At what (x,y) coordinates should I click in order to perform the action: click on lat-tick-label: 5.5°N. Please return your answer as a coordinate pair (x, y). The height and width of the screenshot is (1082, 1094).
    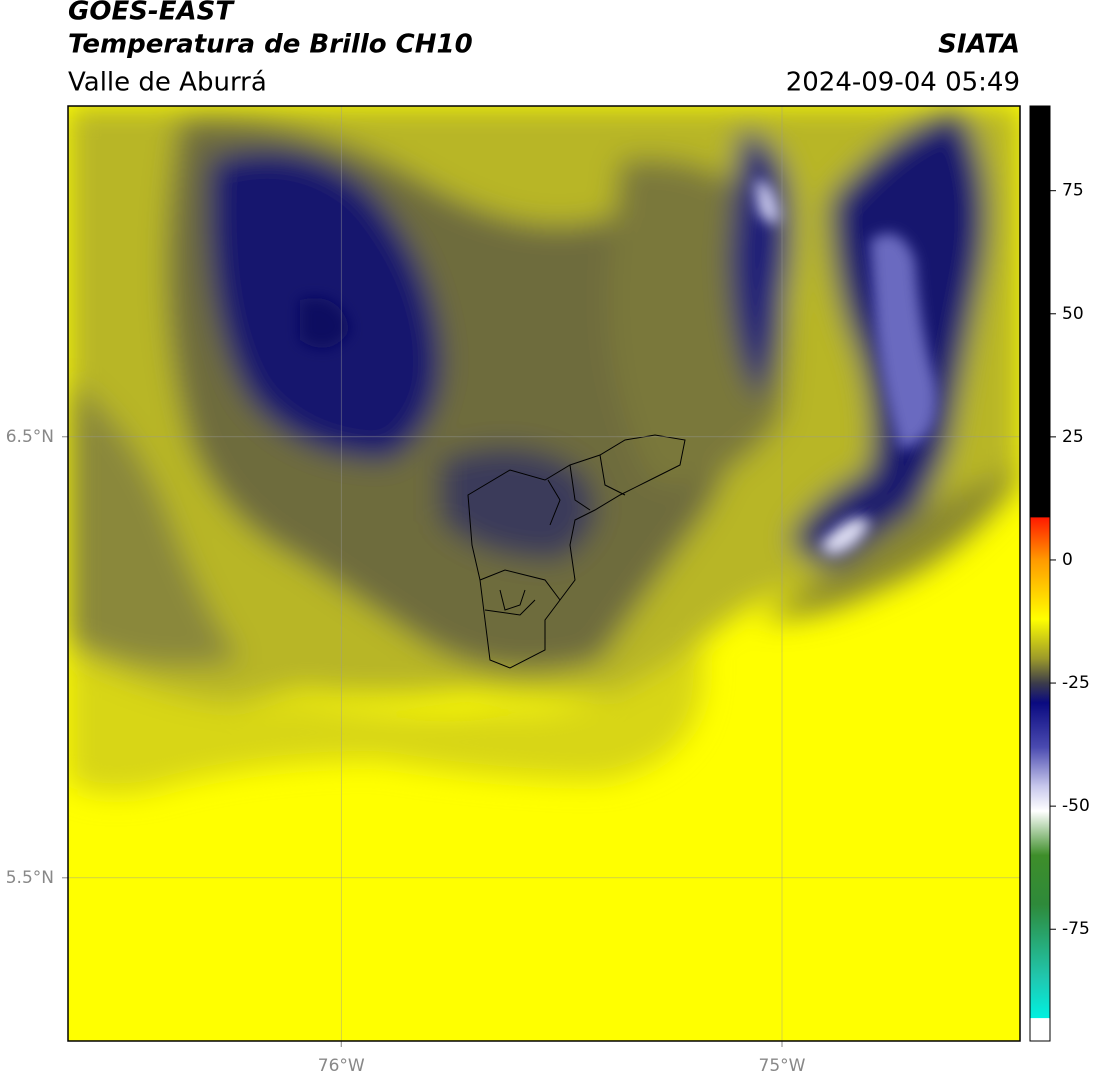
    Looking at the image, I should click on (30, 878).